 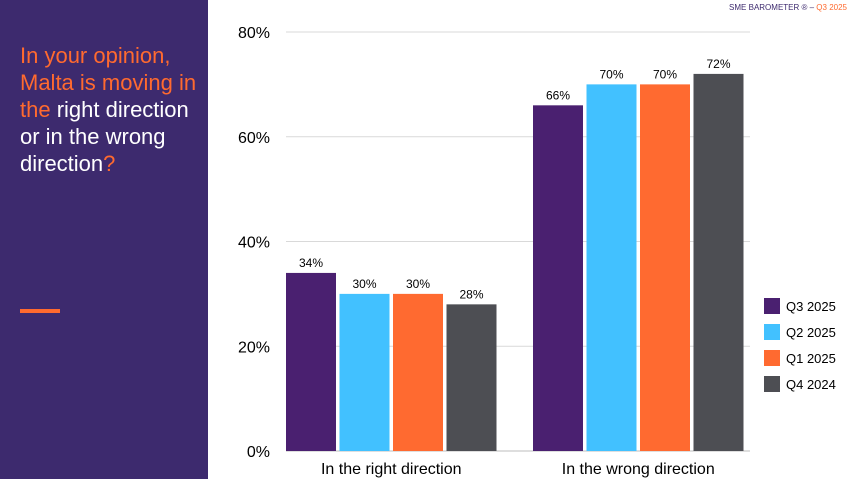 I want to click on legend-item: Q3 2025, so click(x=800, y=306).